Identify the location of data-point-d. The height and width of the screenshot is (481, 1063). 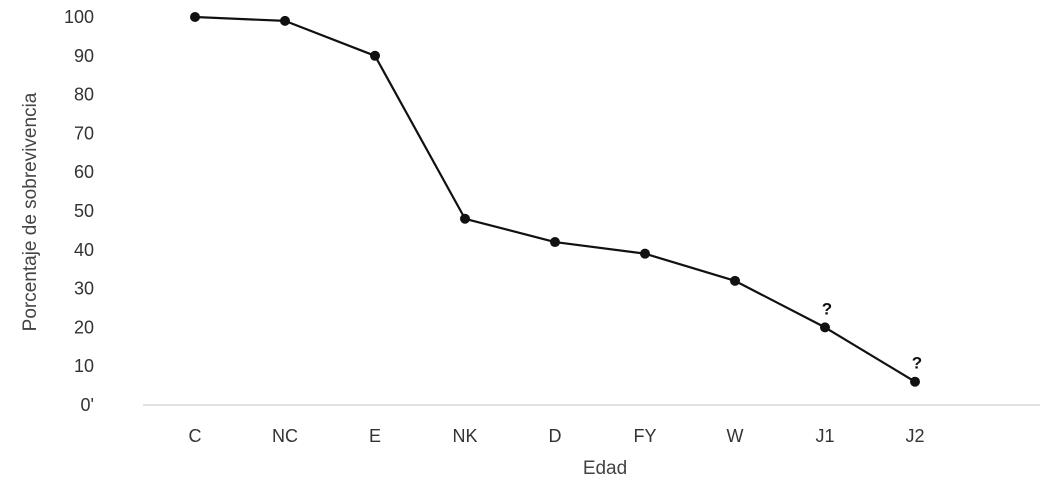
(555, 242).